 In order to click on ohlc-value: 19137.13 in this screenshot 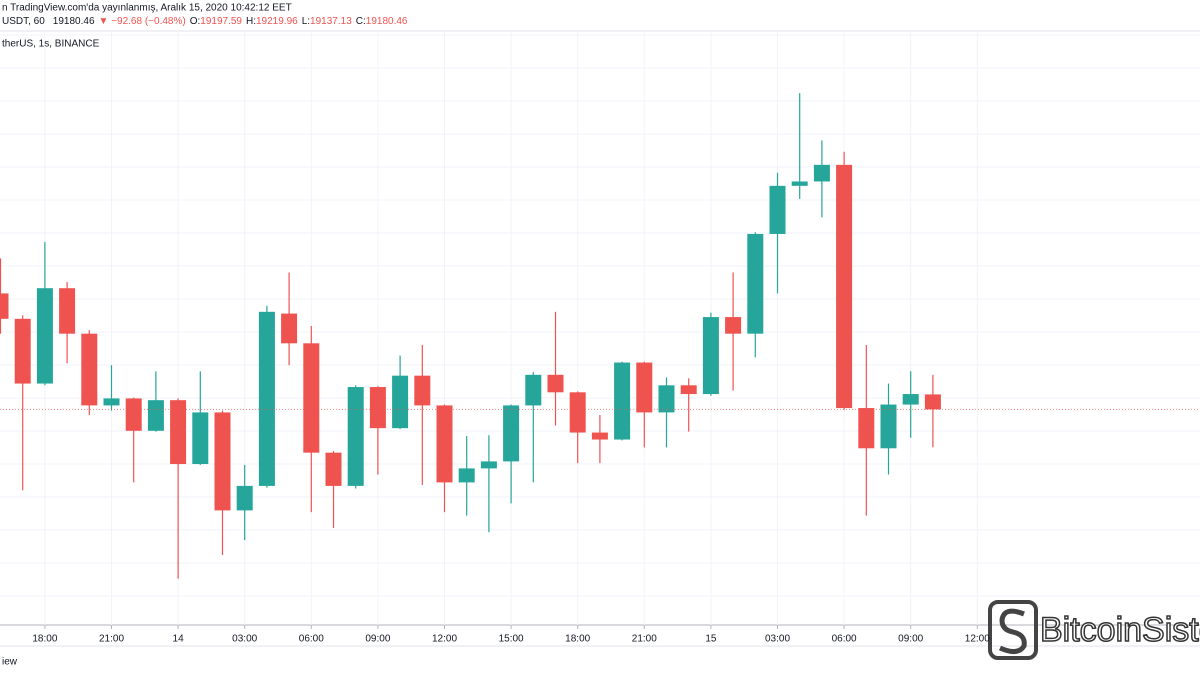, I will do `click(331, 21)`.